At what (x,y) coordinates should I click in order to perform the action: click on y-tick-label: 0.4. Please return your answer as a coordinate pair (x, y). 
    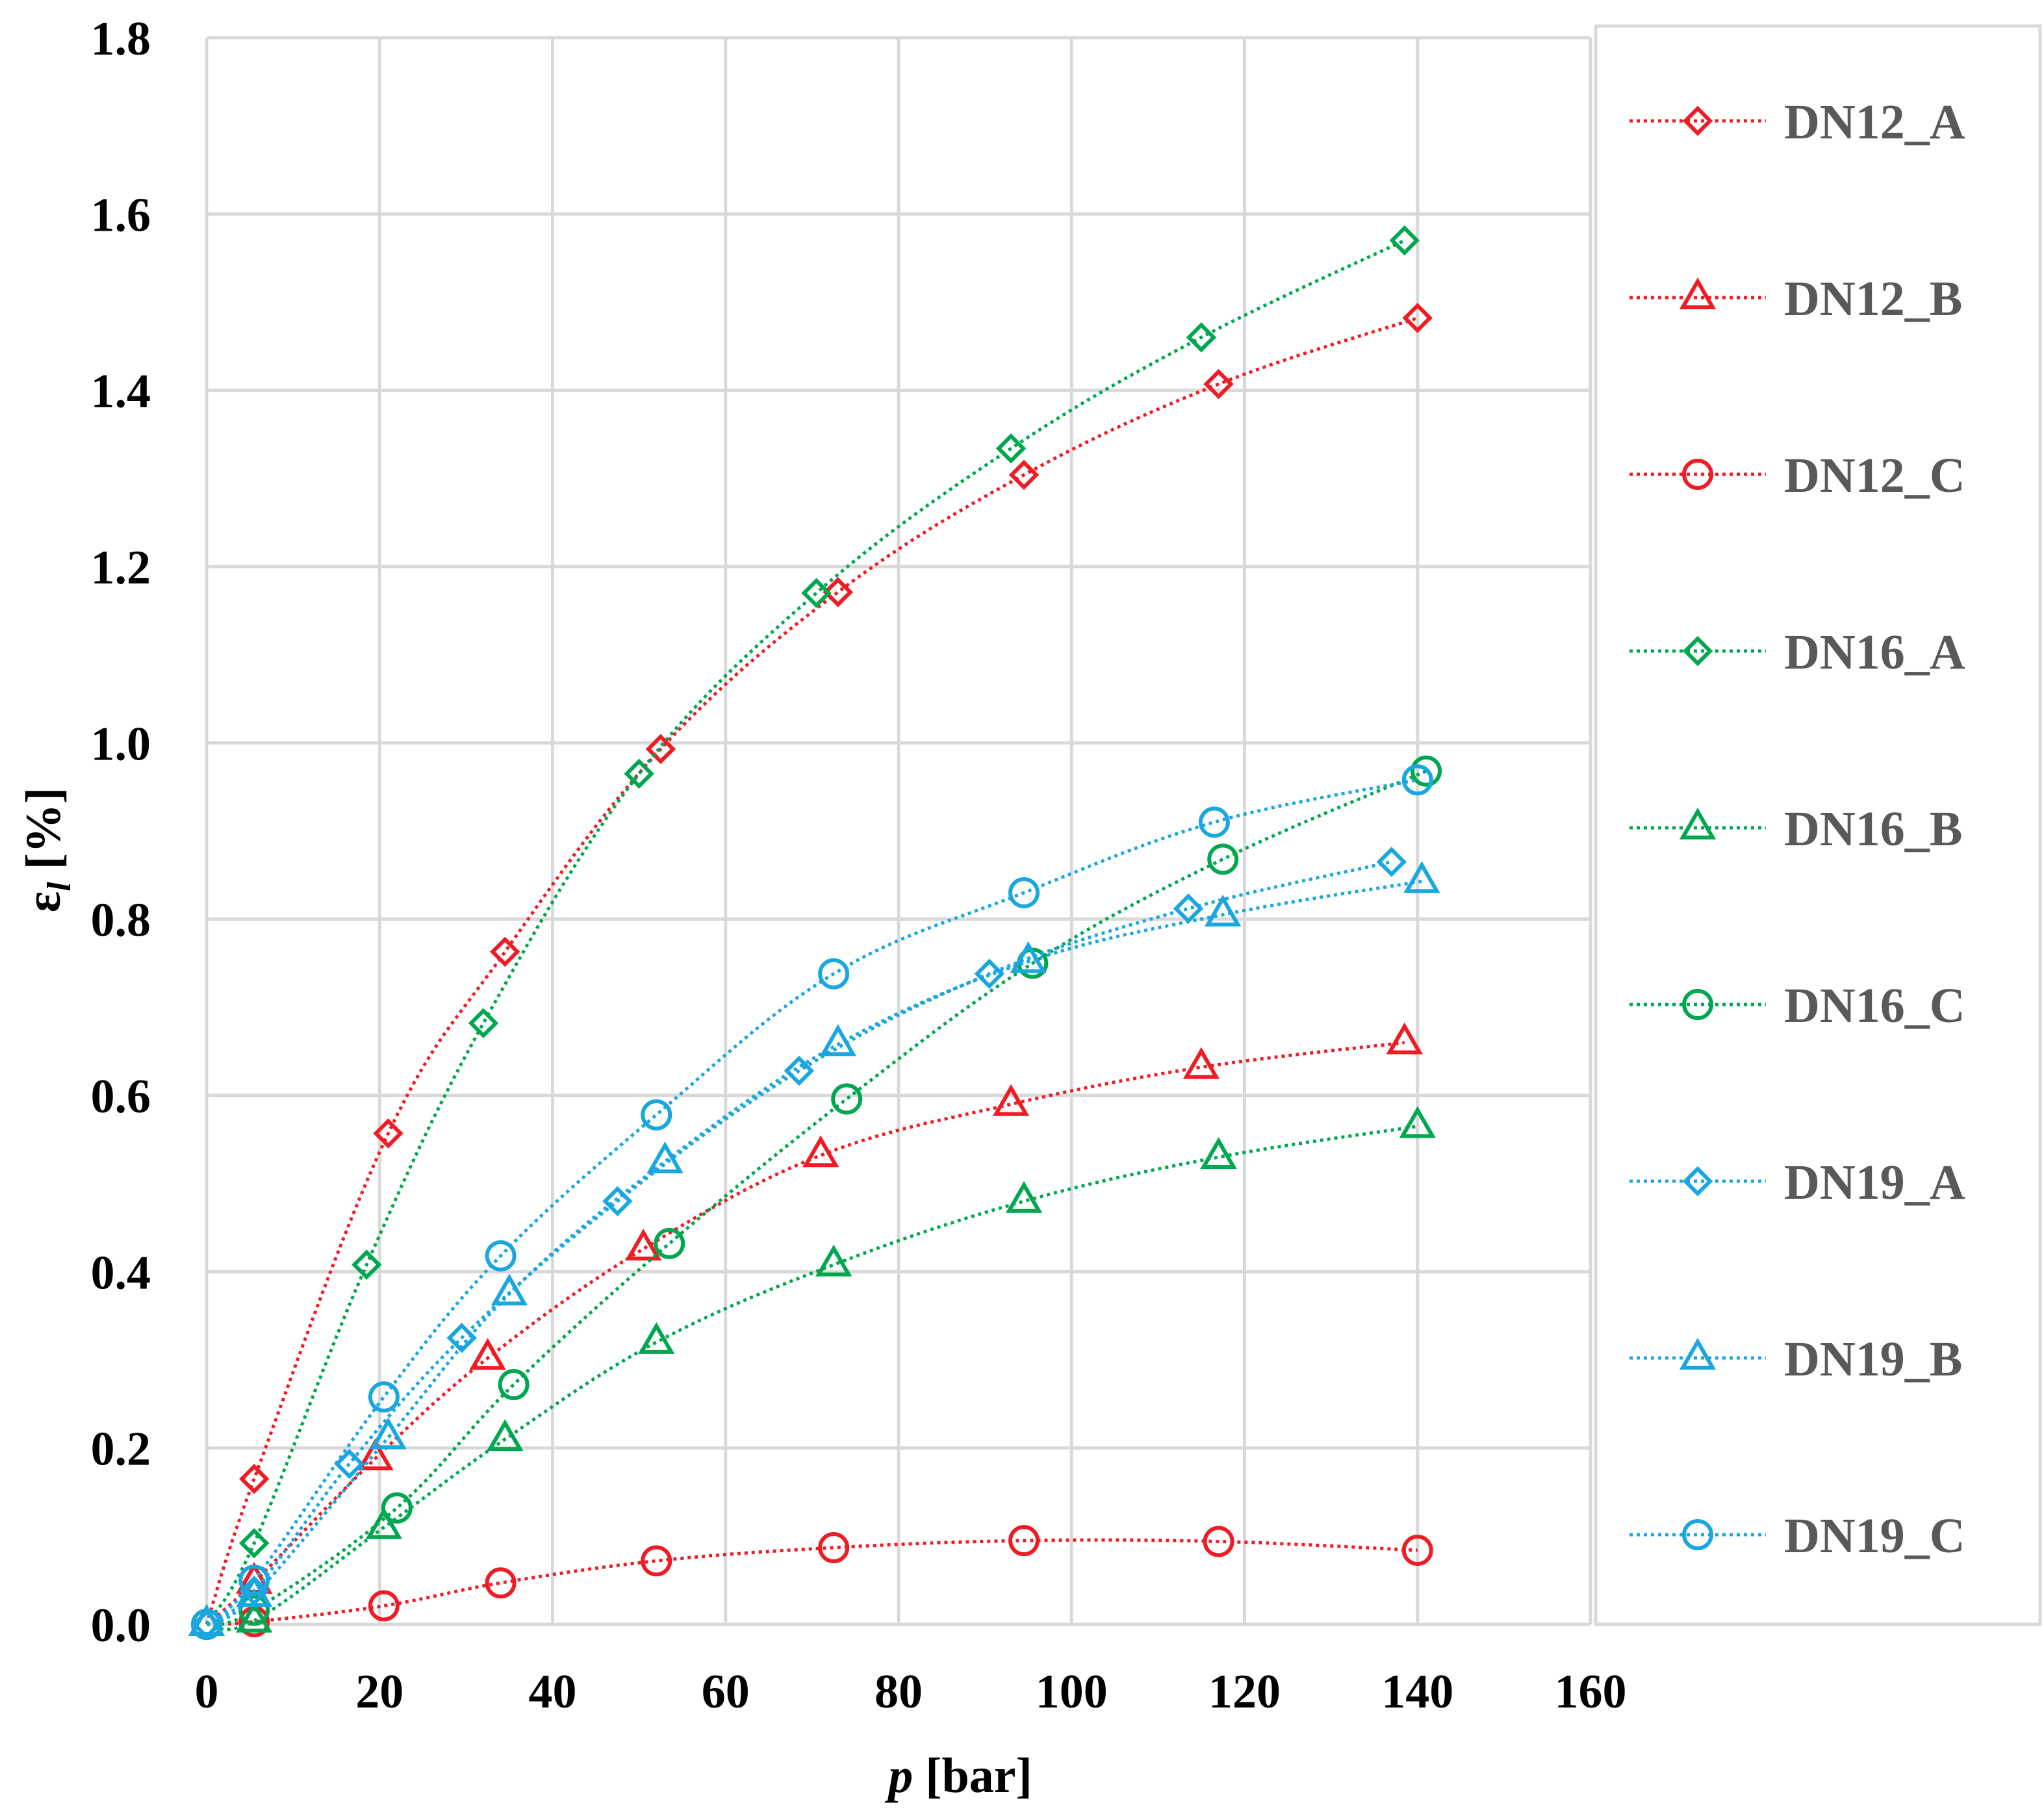
    Looking at the image, I should click on (121, 1272).